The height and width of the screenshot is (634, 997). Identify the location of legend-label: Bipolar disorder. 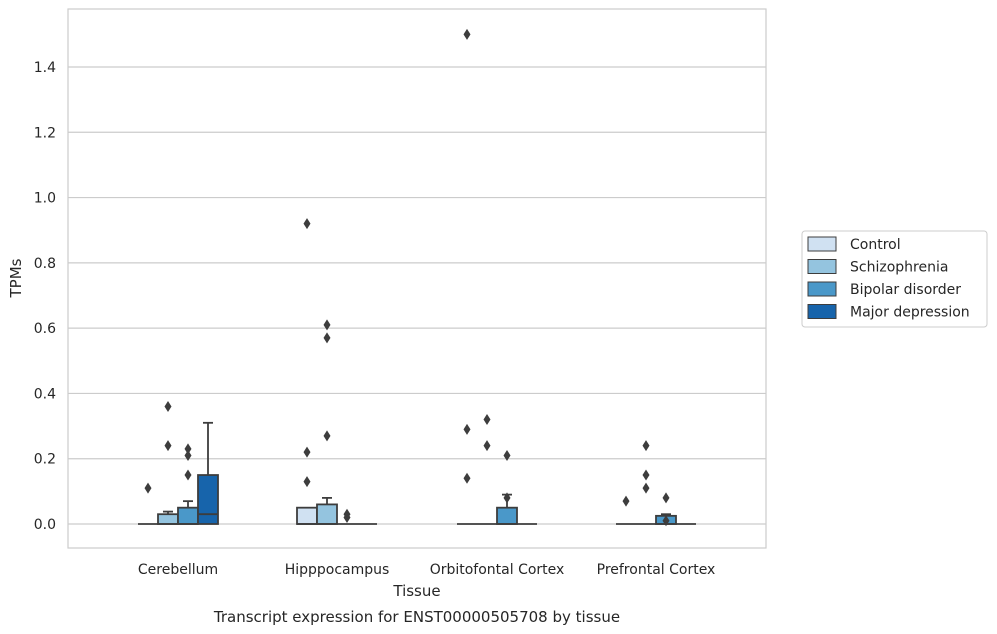
(905, 290).